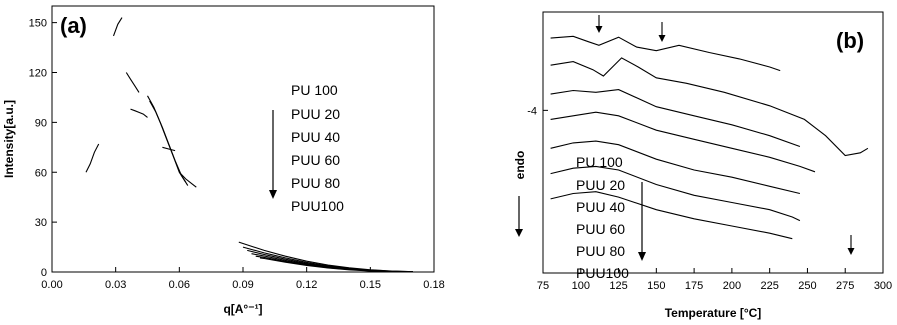 Image resolution: width=897 pixels, height=325 pixels. I want to click on panel-a-y-ticks: 0 30 60 90 120 150, so click(43, 148).